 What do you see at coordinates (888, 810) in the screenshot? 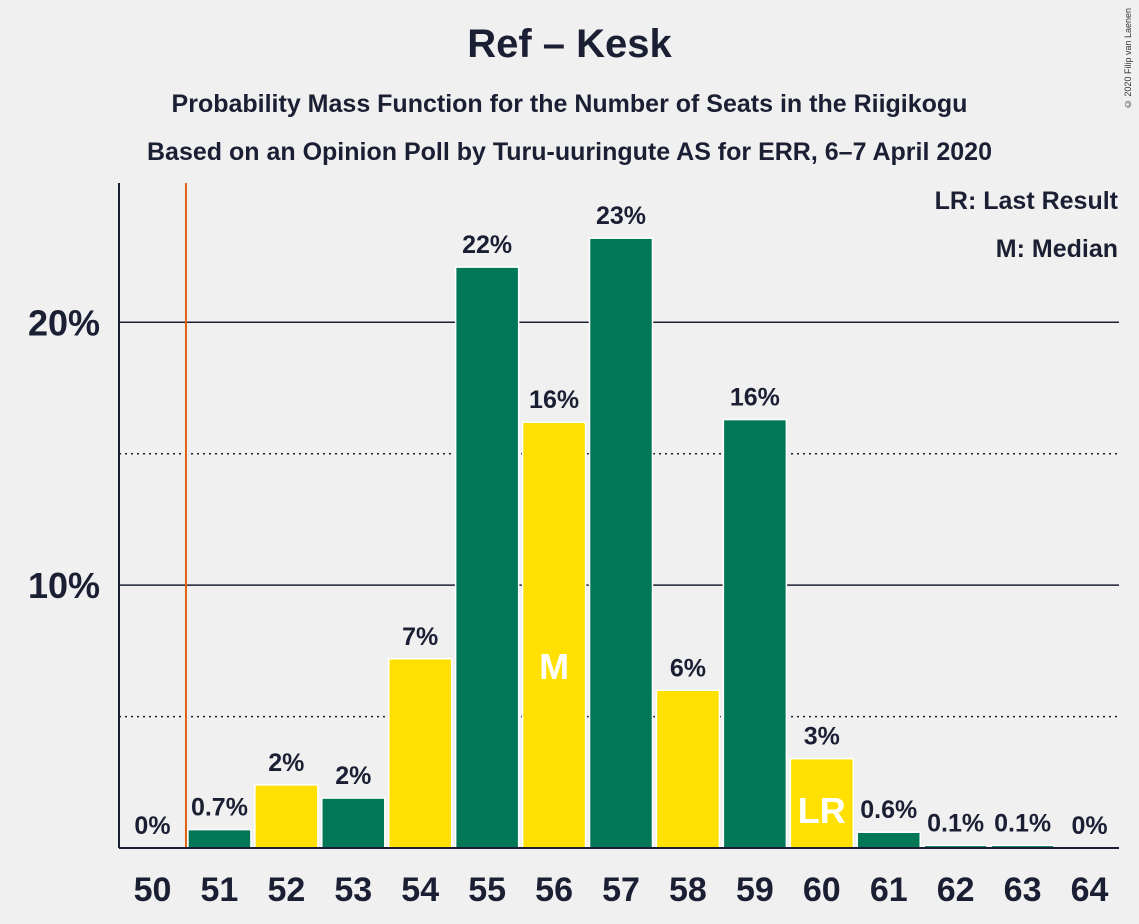
I see `data-label-61: 0.6%` at bounding box center [888, 810].